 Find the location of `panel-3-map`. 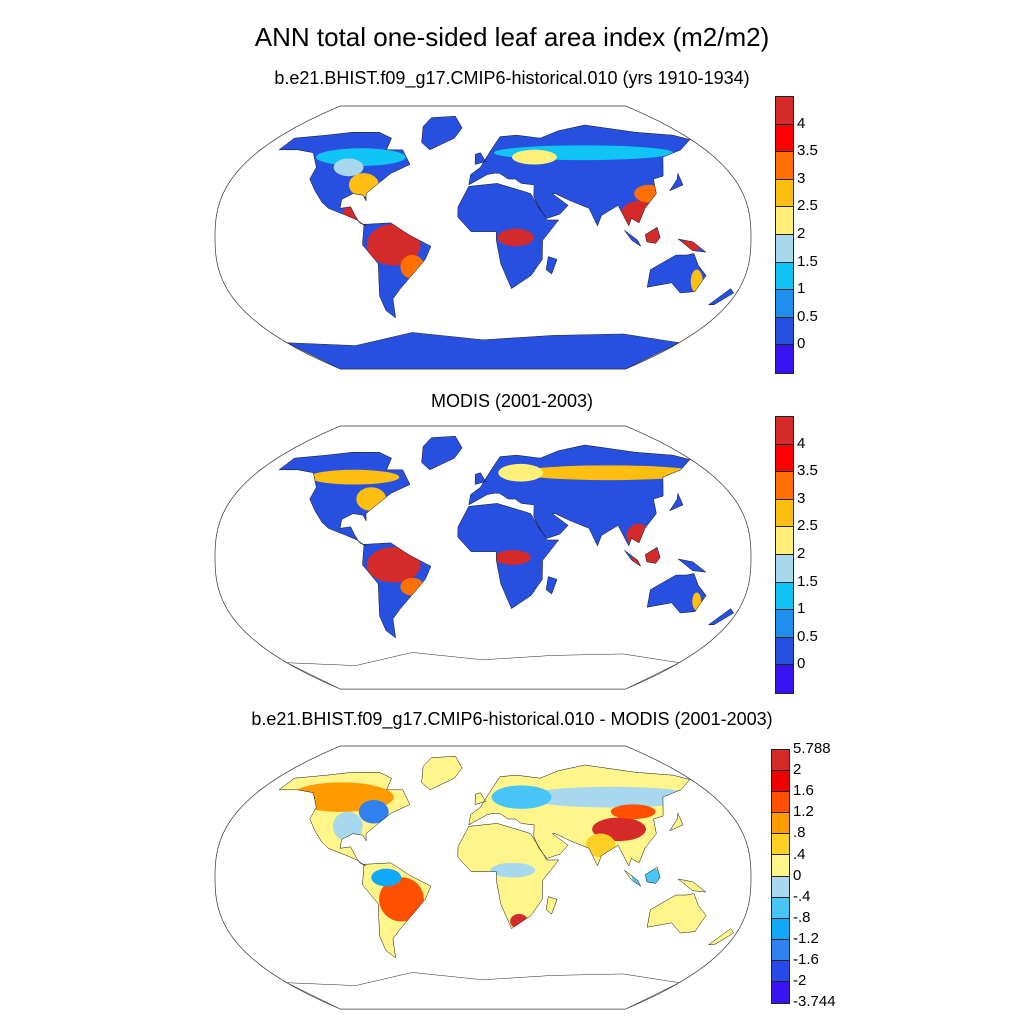

panel-3-map is located at coordinates (483, 877).